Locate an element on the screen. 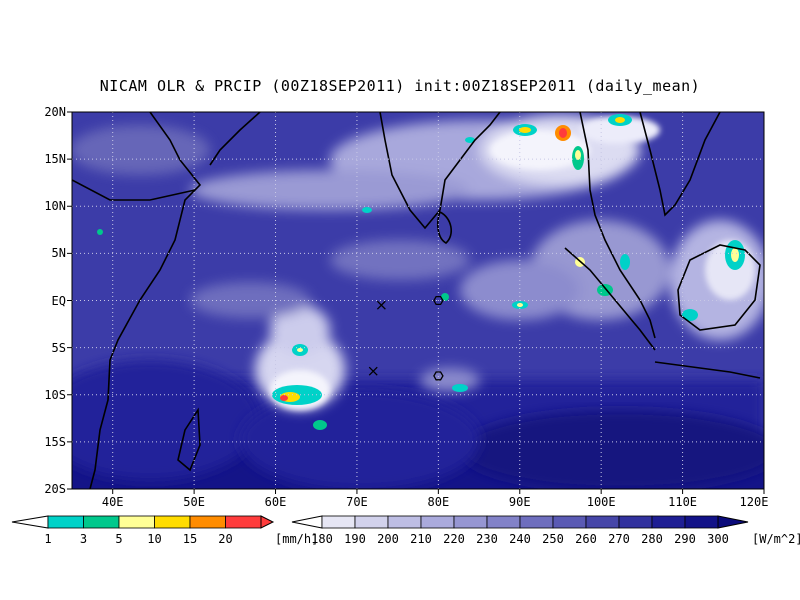  precip-colorbar-label: 10 is located at coordinates (154, 539).